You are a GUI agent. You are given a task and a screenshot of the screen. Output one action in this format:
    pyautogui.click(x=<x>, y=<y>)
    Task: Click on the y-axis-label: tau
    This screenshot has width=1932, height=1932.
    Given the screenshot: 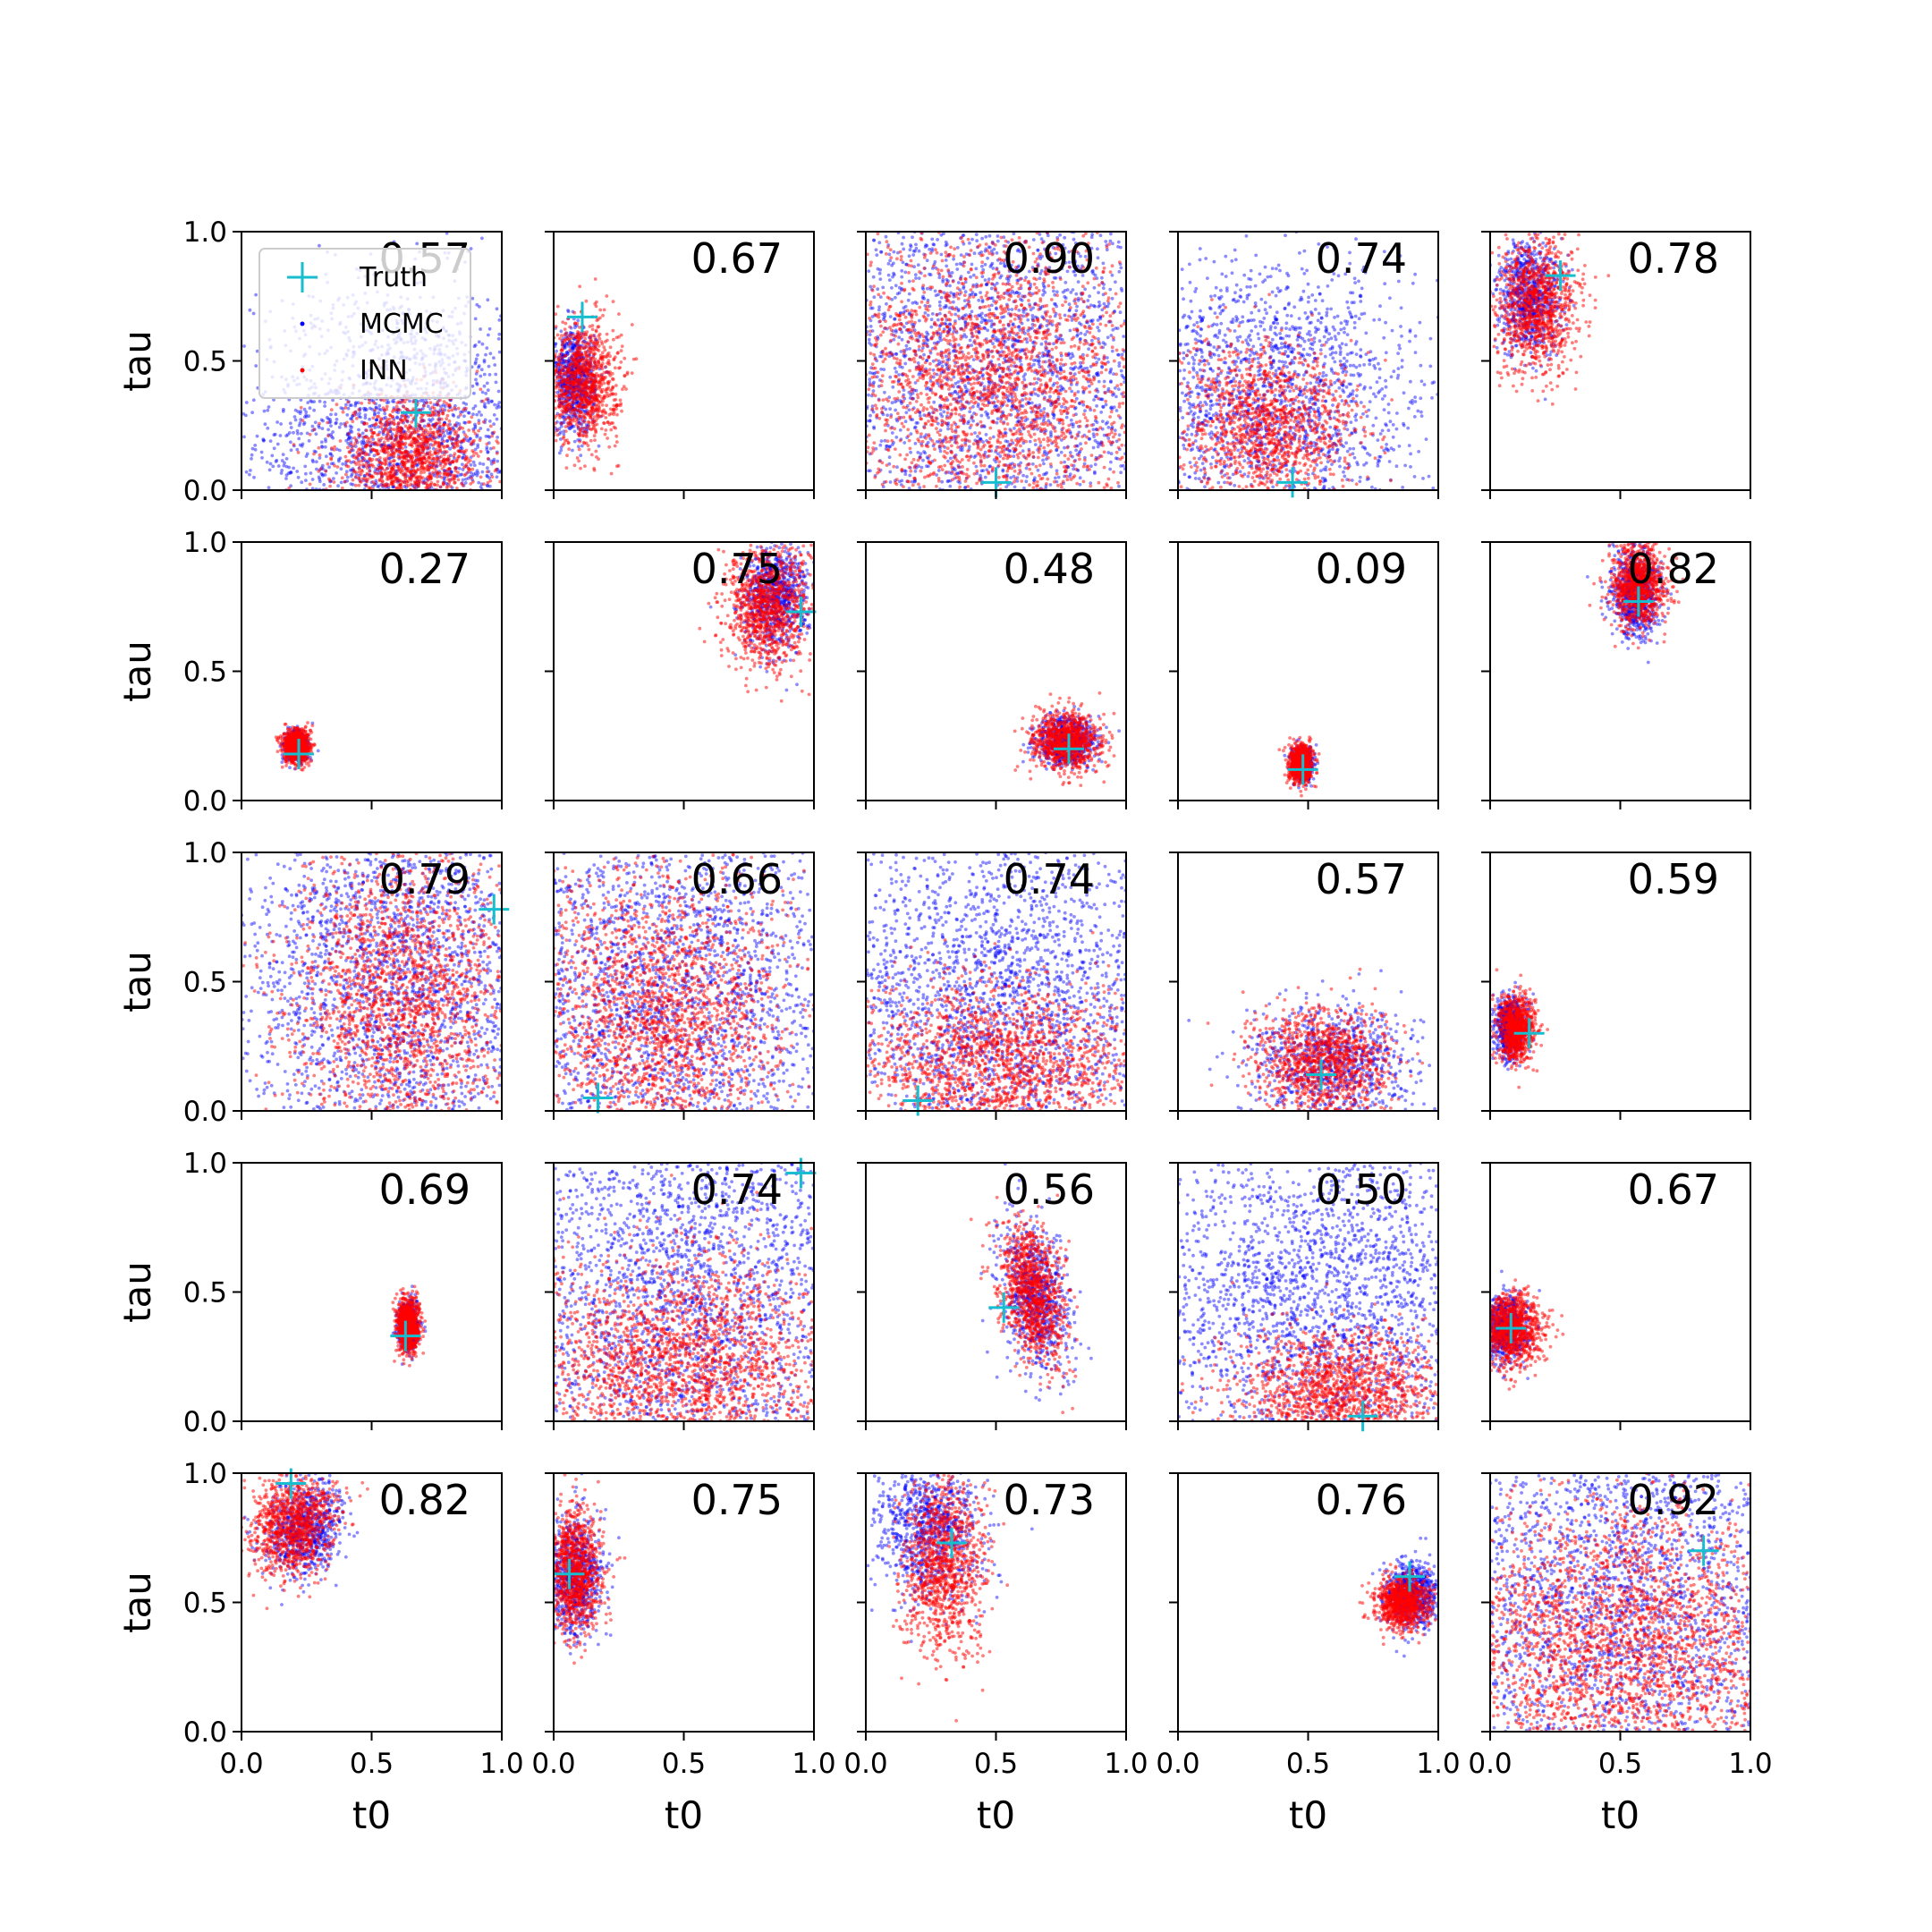 What is the action you would take?
    pyautogui.click(x=137, y=361)
    